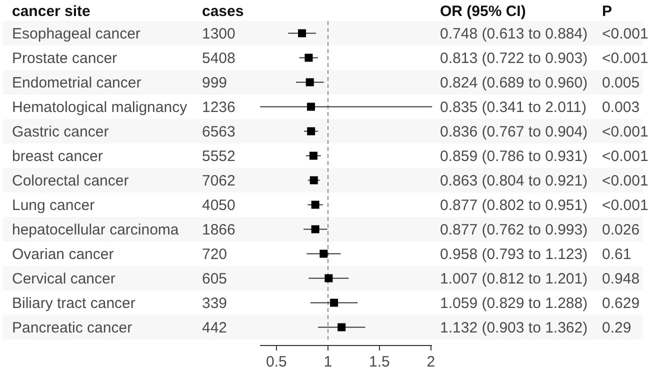 Image resolution: width=669 pixels, height=367 pixels. Describe the element at coordinates (57, 156) in the screenshot. I see `y-tick-label: breast cancer` at that location.